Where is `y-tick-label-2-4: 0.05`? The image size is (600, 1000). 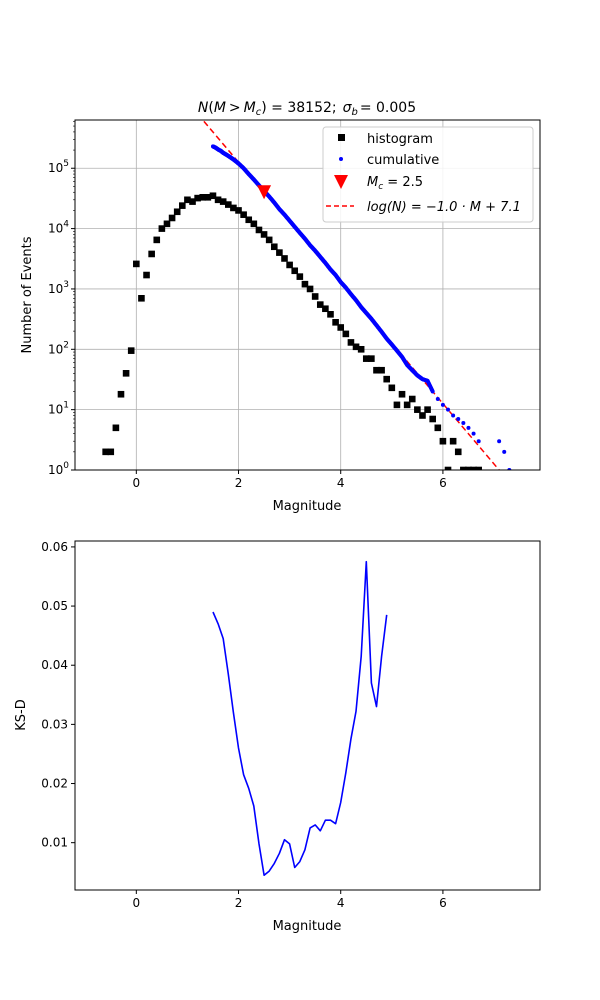
y-tick-label-2-4: 0.05 is located at coordinates (54, 606).